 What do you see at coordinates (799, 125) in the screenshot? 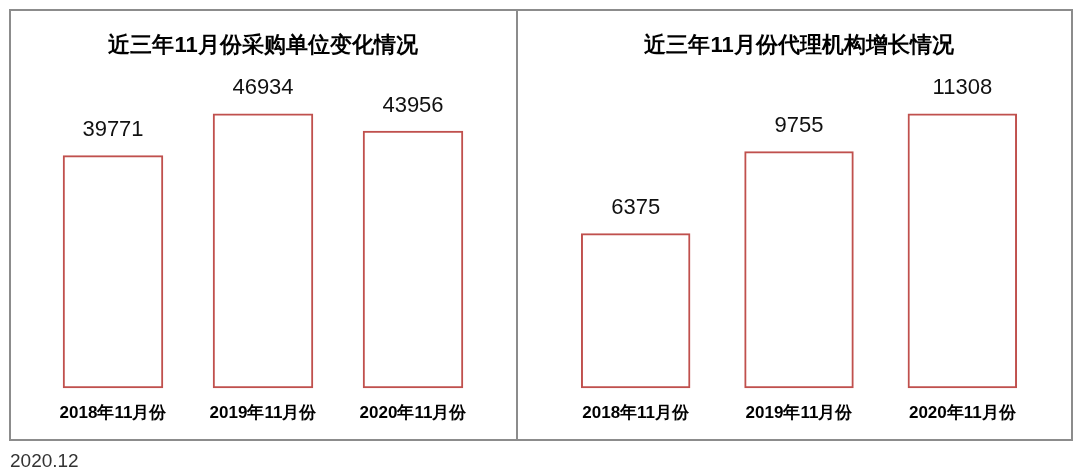
I see `data-label: 9755` at bounding box center [799, 125].